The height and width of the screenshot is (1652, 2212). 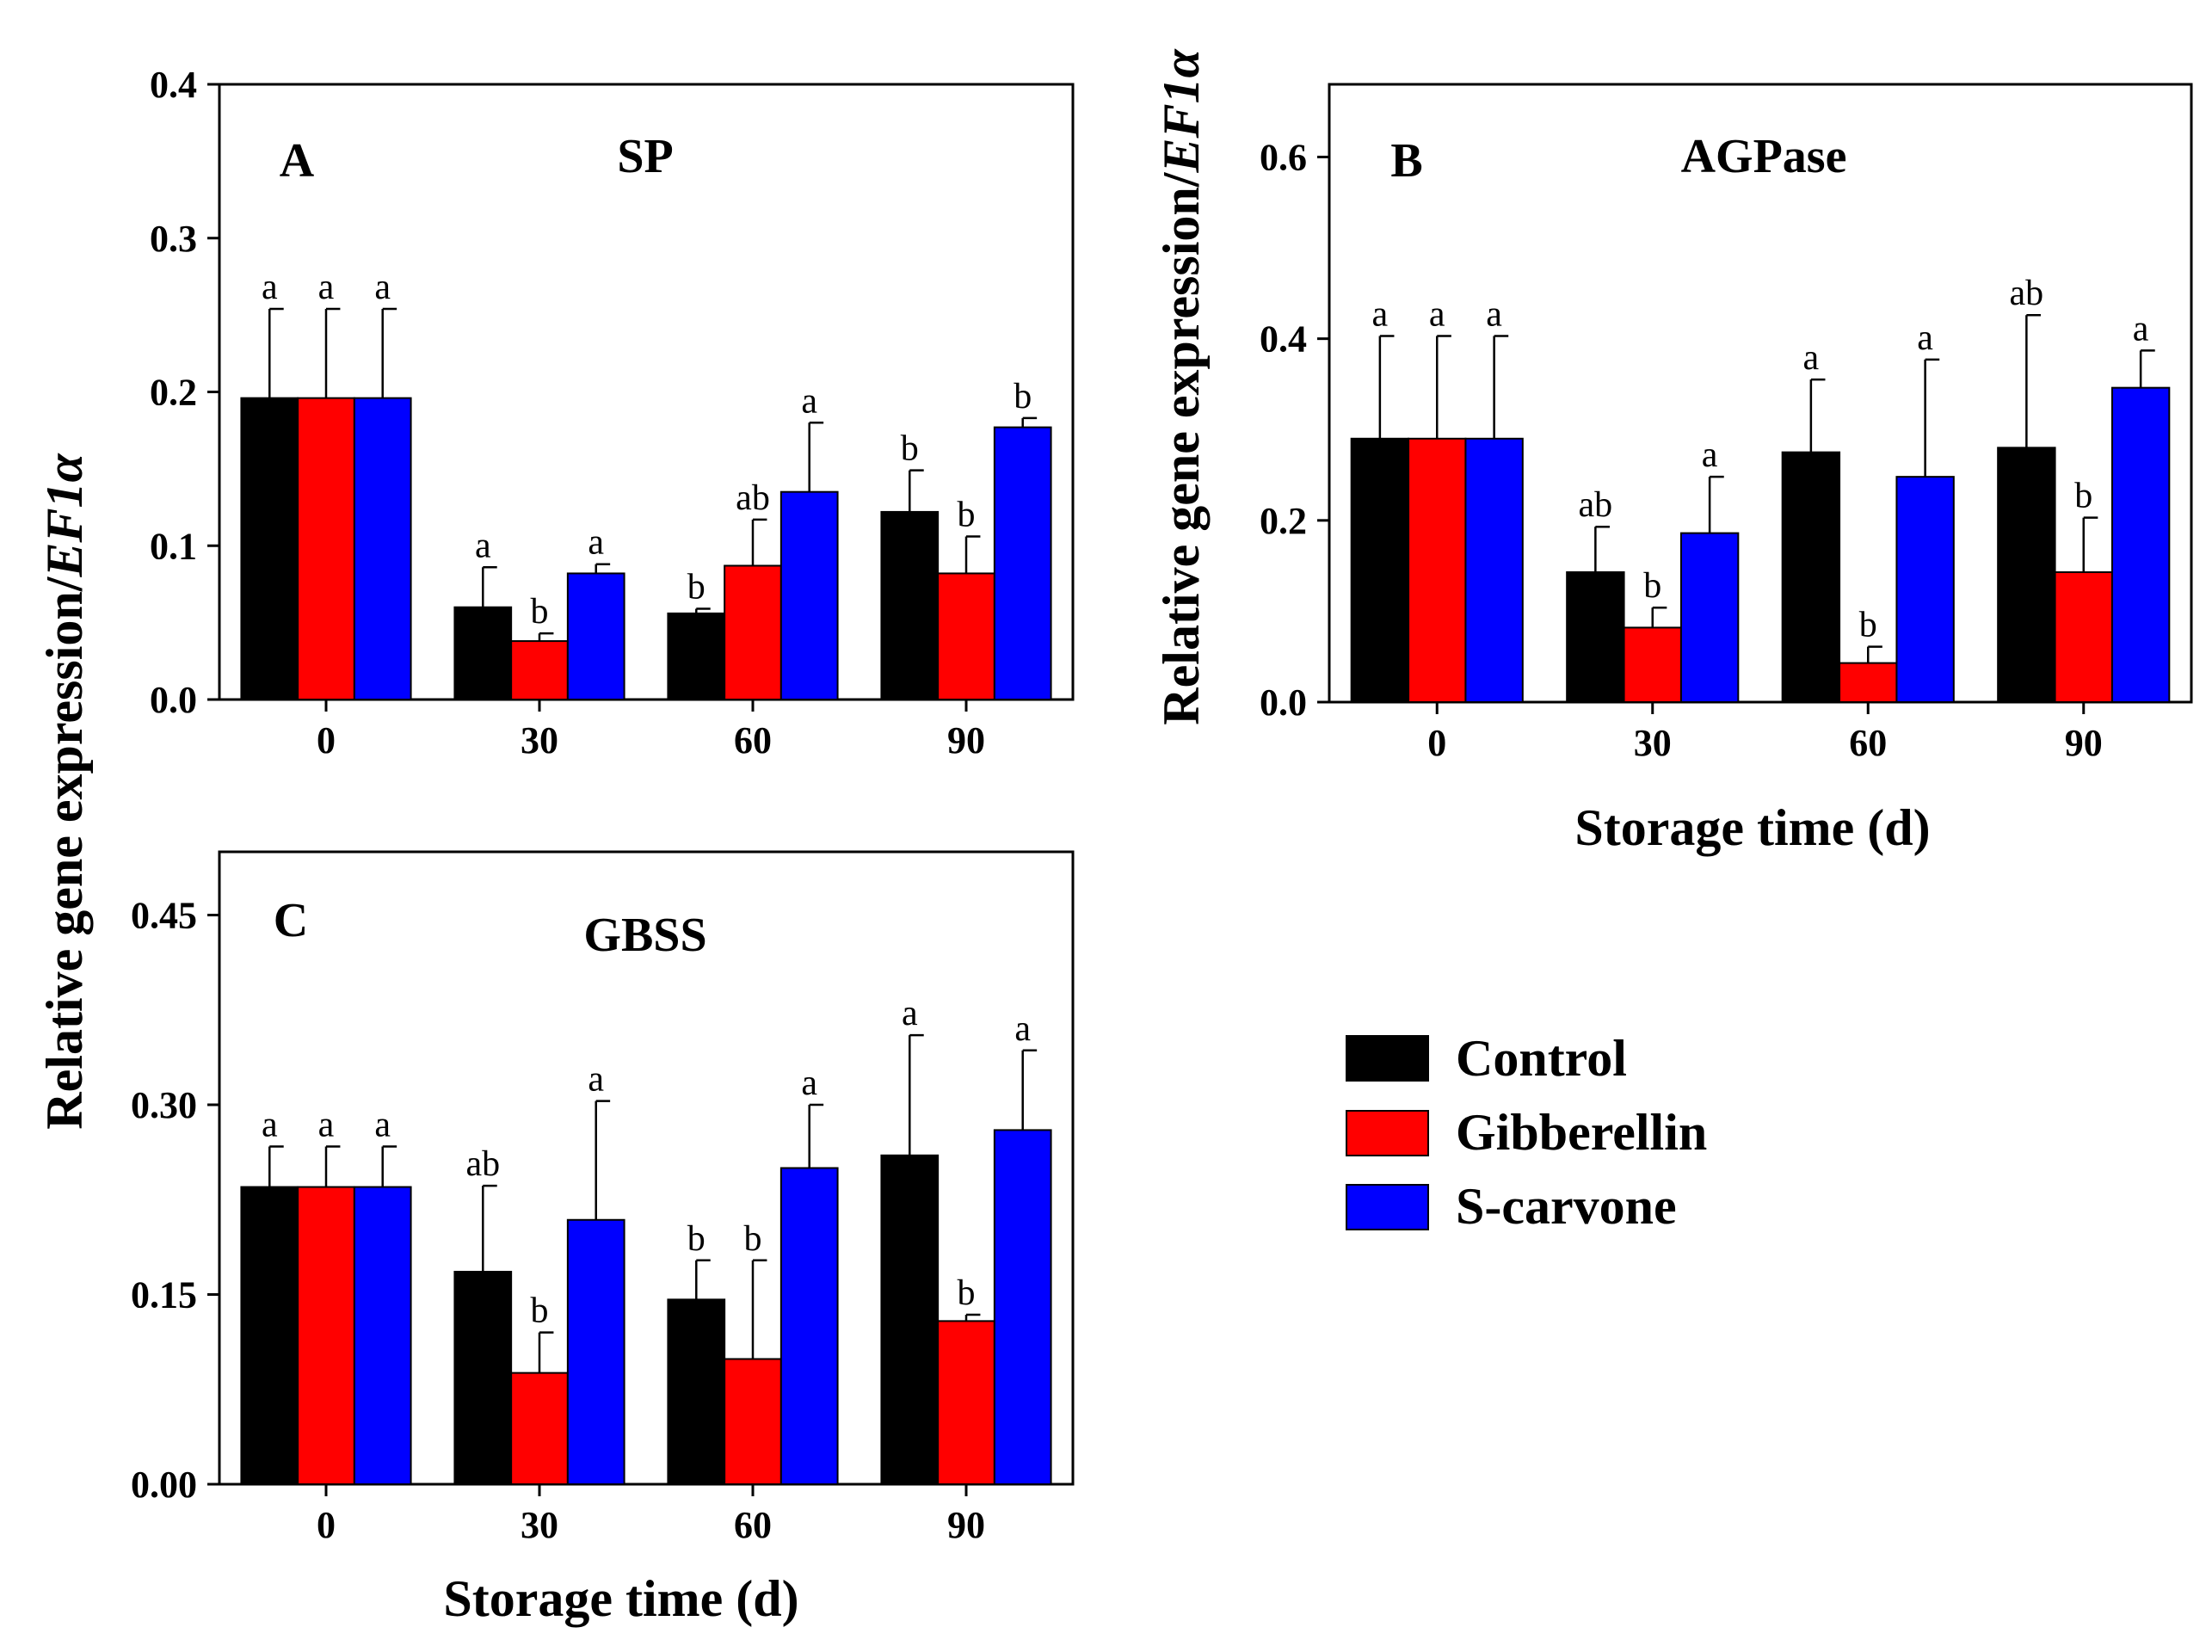 What do you see at coordinates (164, 916) in the screenshot?
I see `y-tick-label-c: 0.45` at bounding box center [164, 916].